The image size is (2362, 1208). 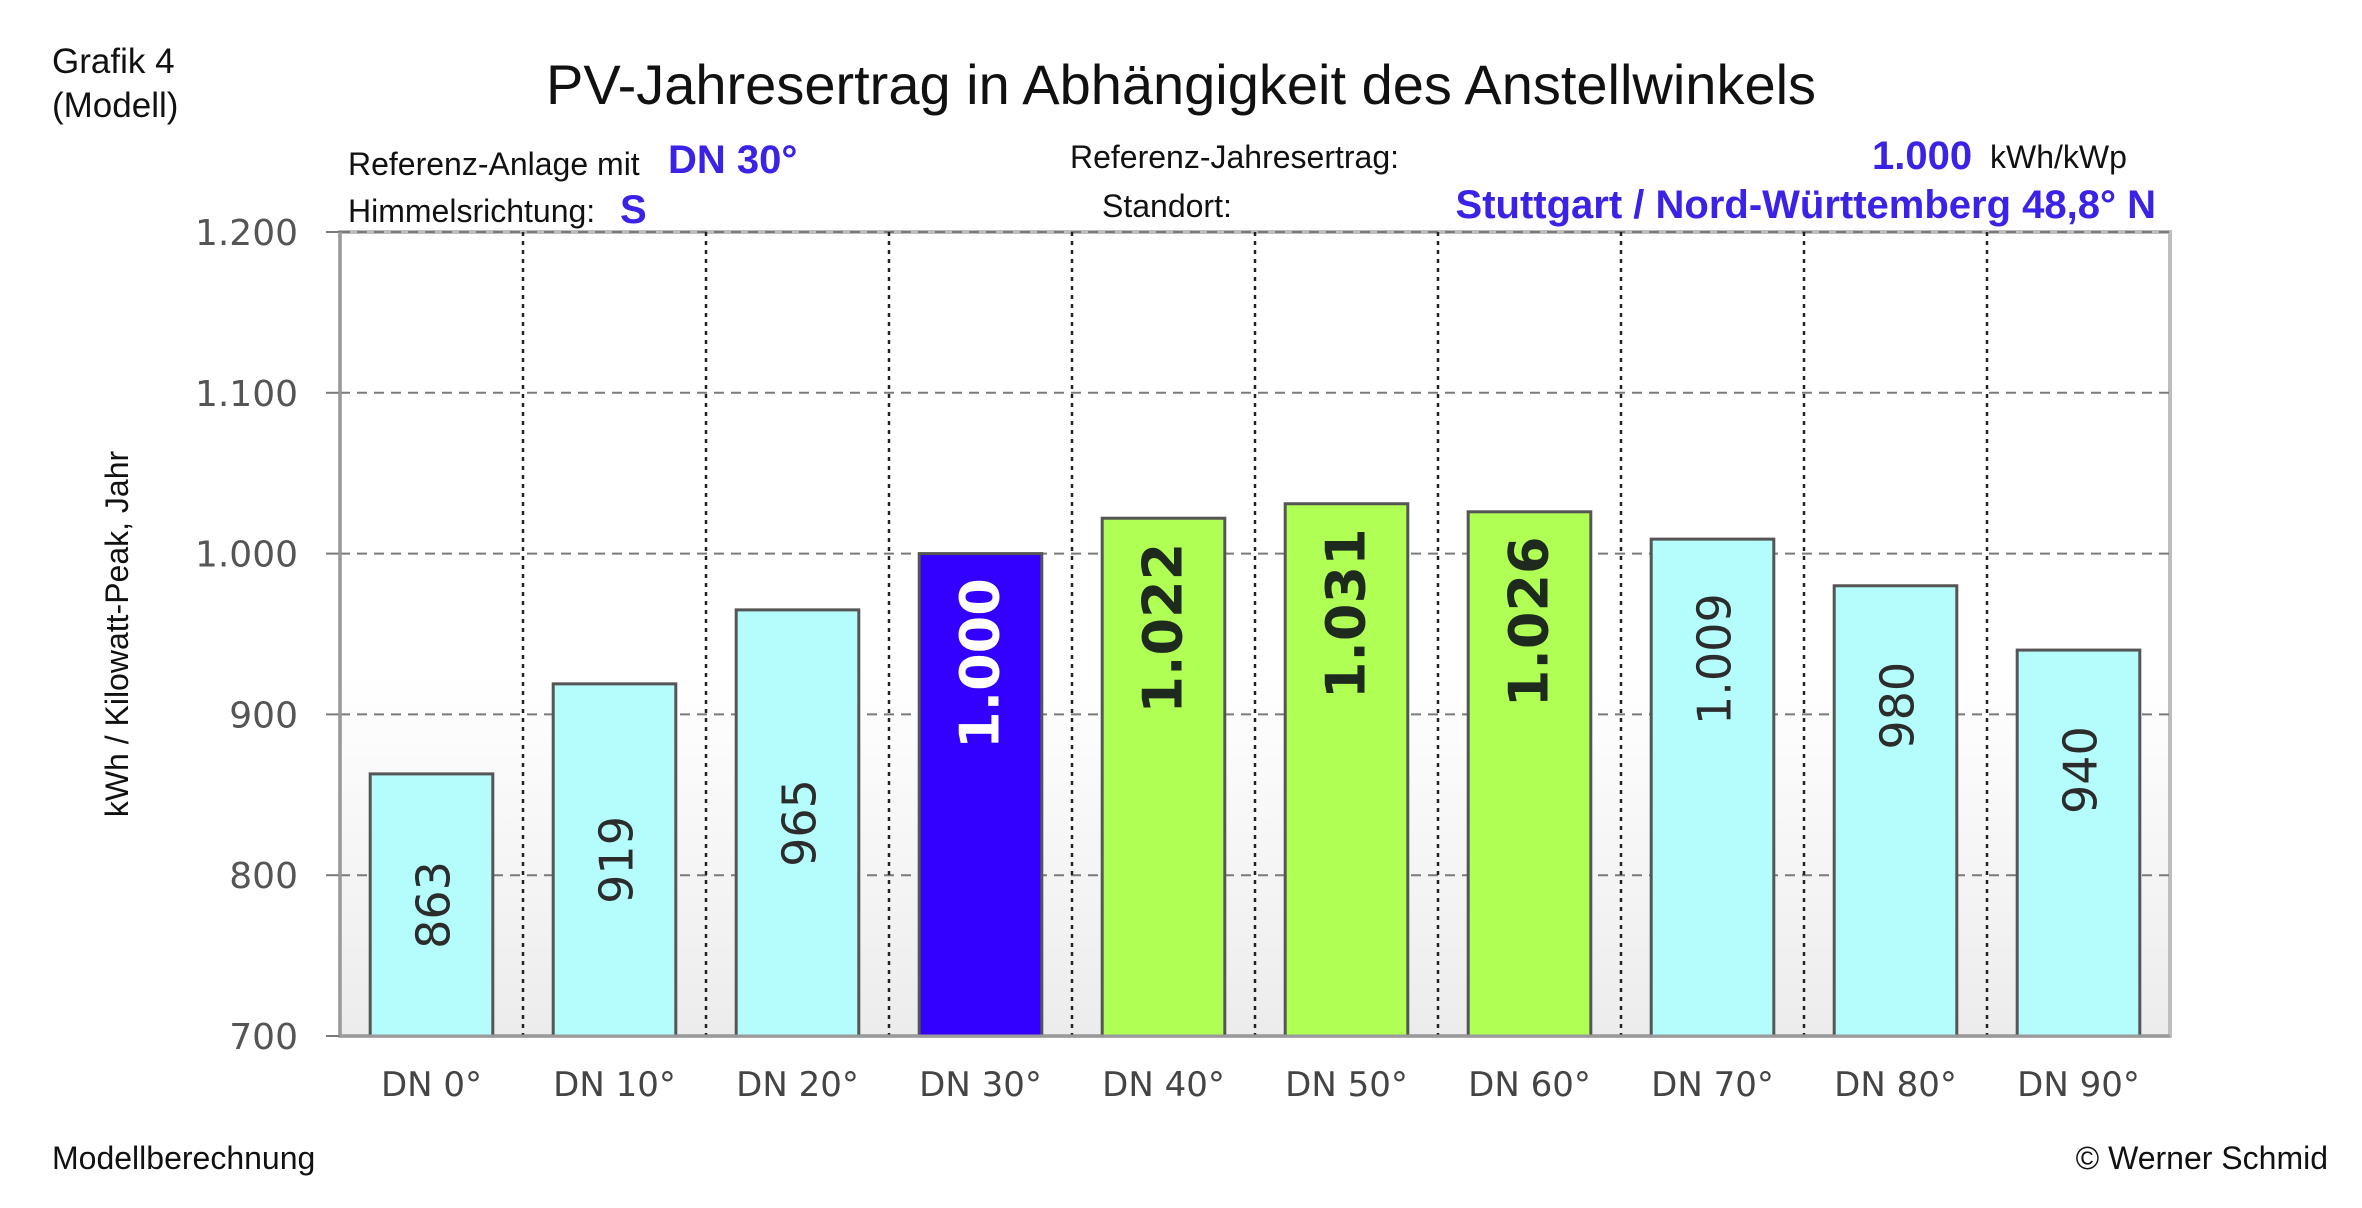 I want to click on y-tick-label: 1.100, so click(x=246, y=394).